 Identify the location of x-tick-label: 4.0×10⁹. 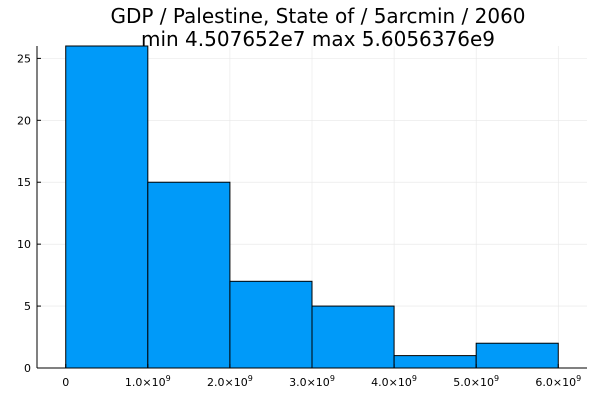
(394, 381).